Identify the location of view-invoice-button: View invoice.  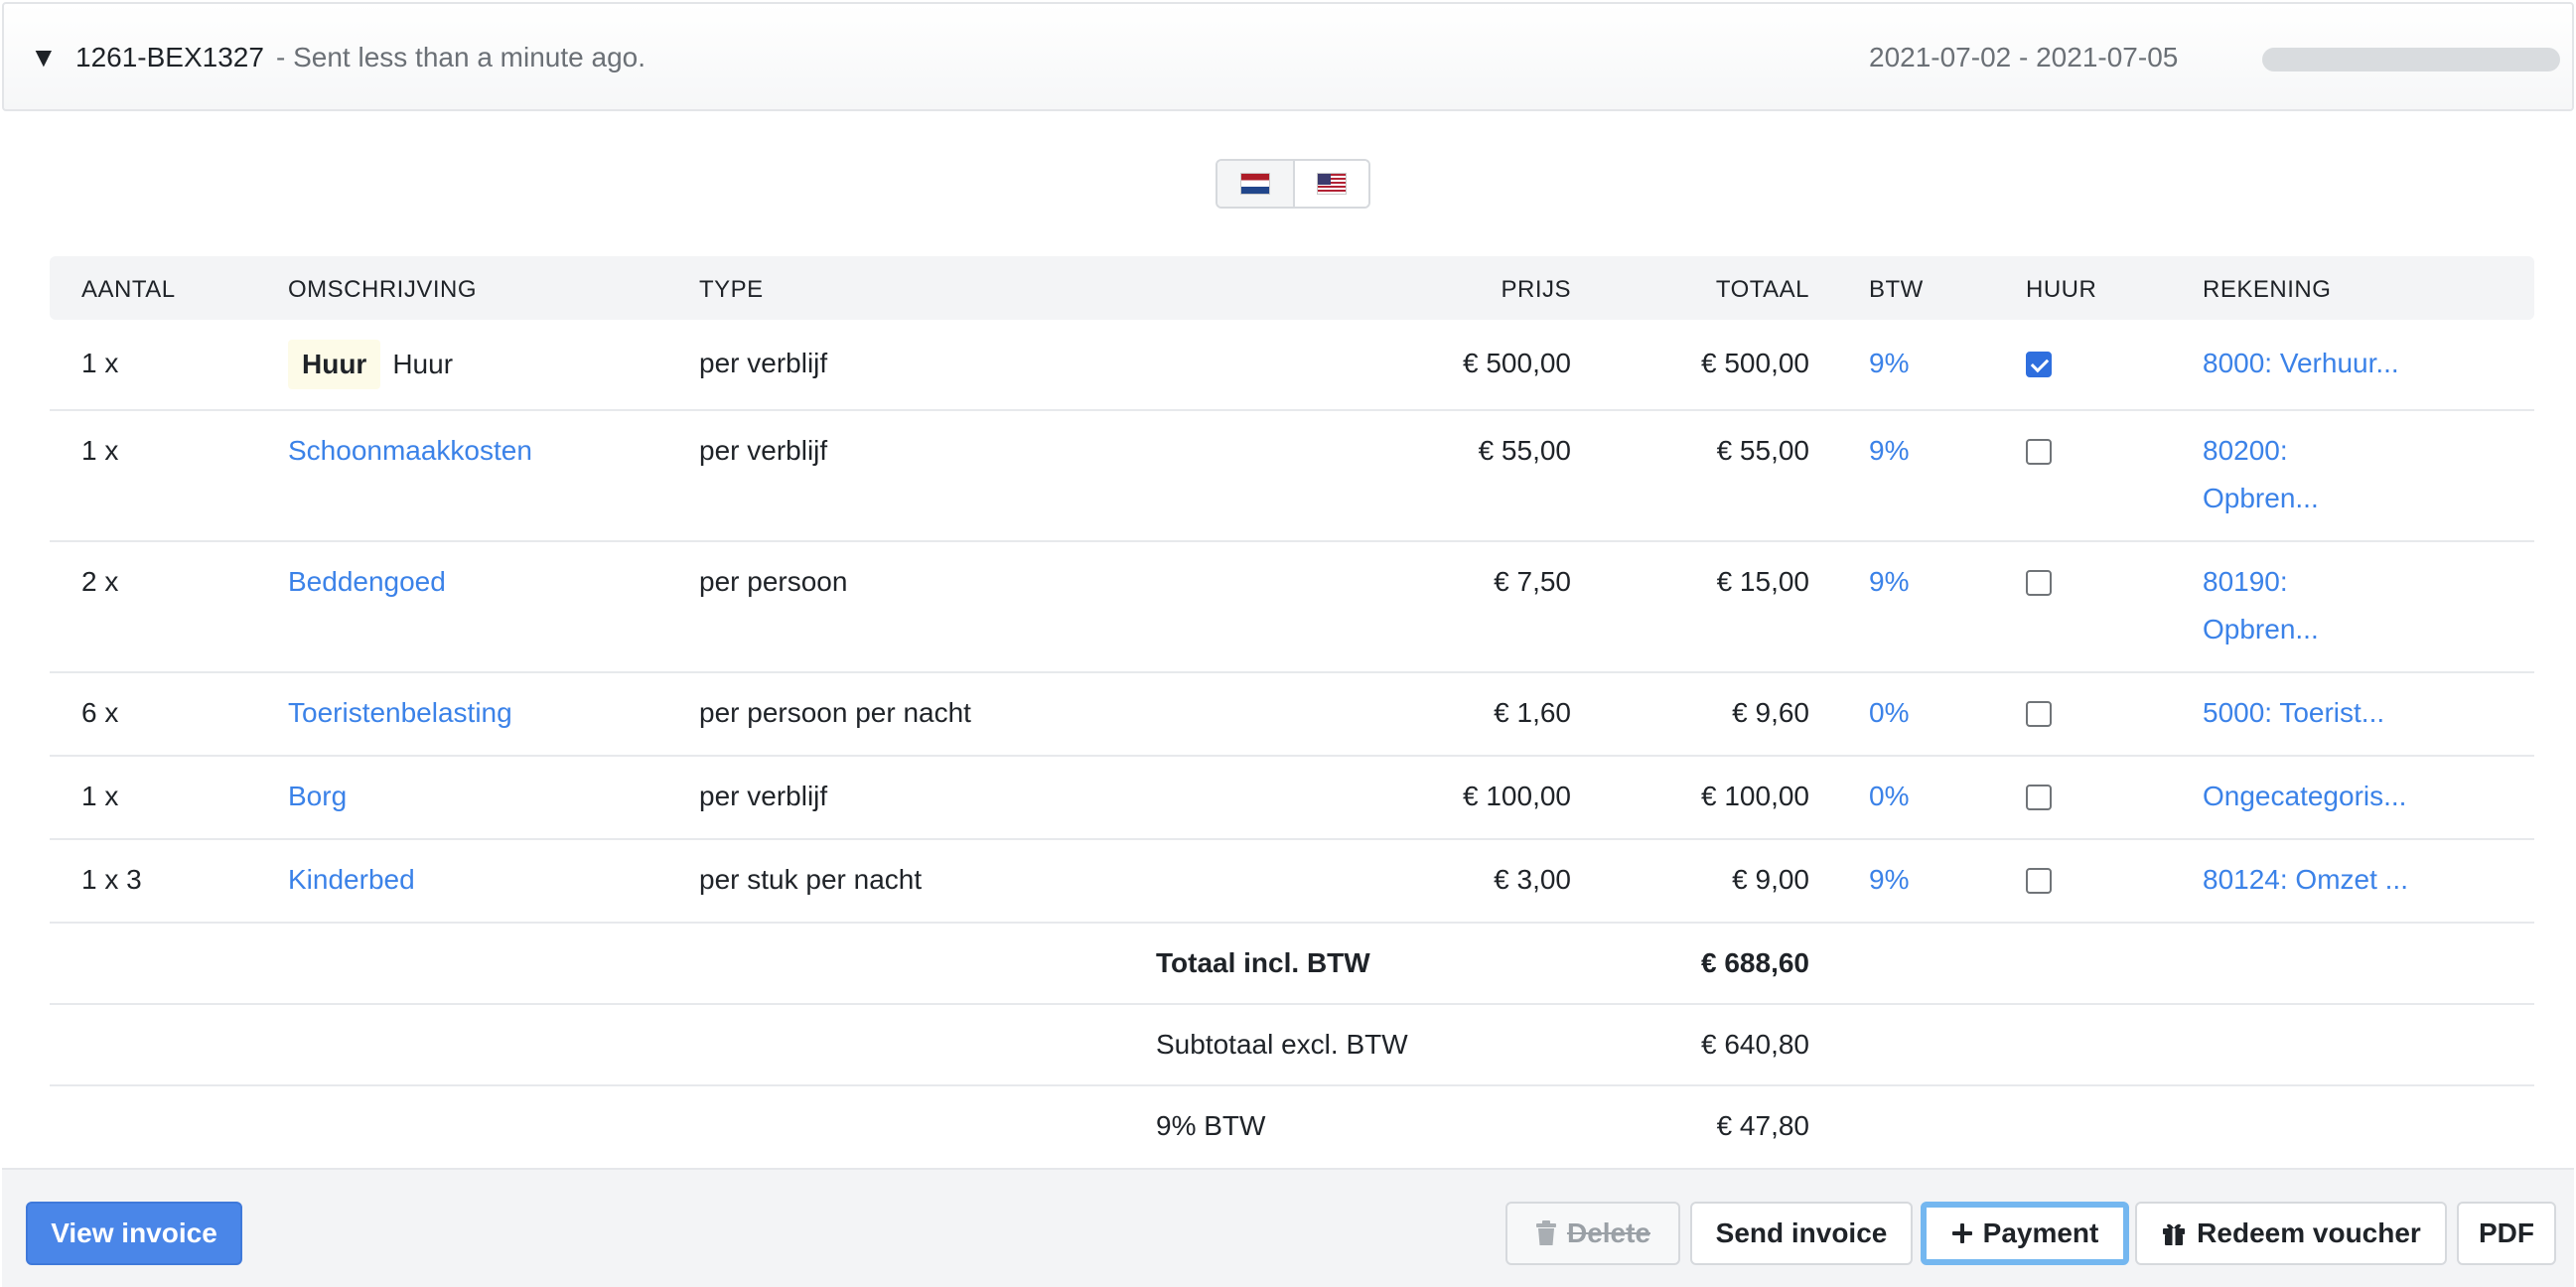
(134, 1233).